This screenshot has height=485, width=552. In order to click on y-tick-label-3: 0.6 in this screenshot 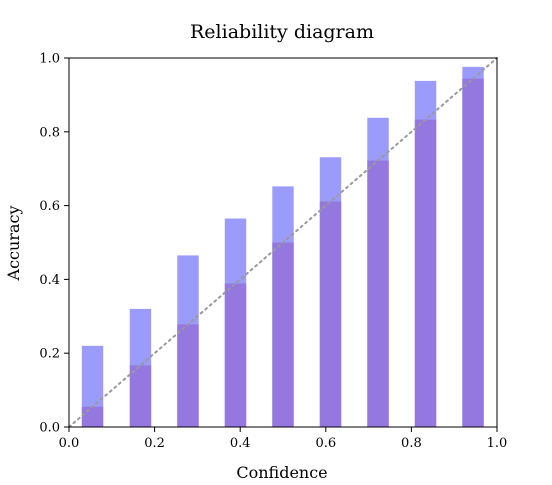, I will do `click(49, 206)`.